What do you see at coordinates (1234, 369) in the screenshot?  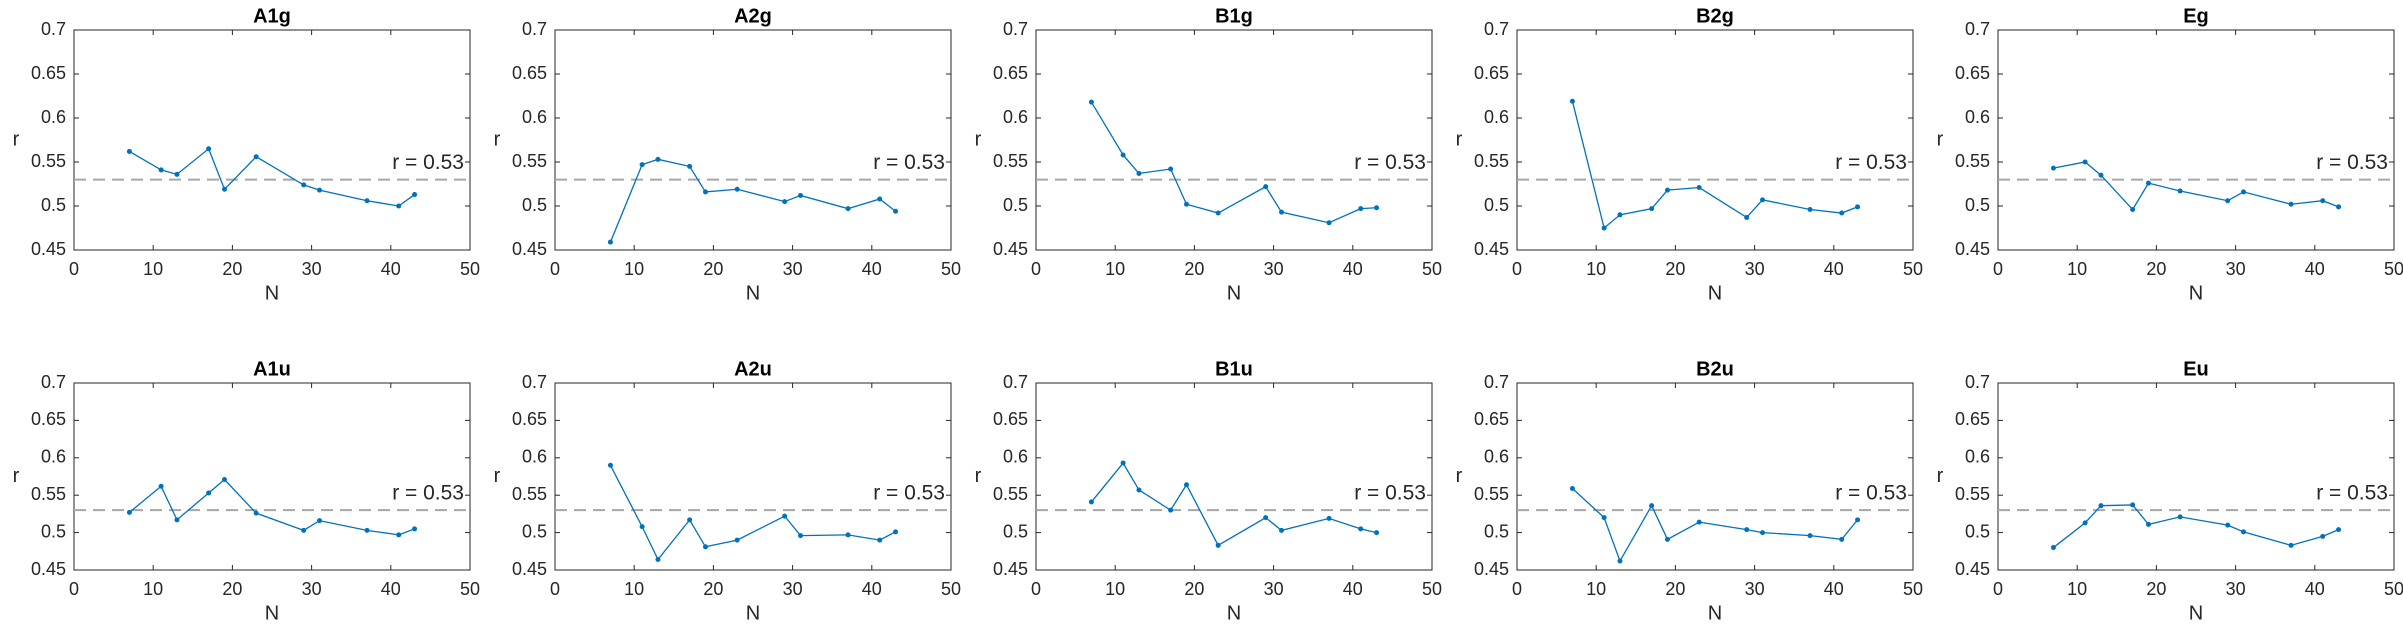 I see `chart-title: B1u` at bounding box center [1234, 369].